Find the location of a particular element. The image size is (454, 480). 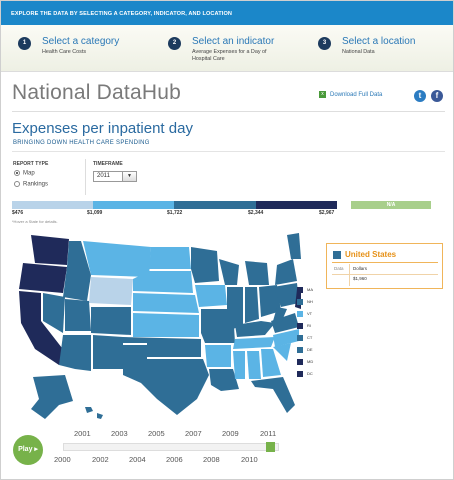

step-title: Select a location is located at coordinates (379, 41).